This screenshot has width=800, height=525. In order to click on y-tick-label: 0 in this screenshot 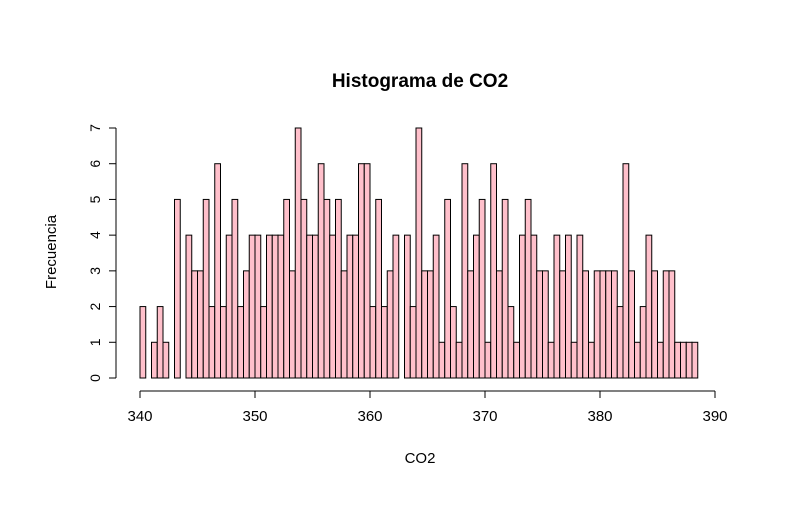, I will do `click(95, 378)`.